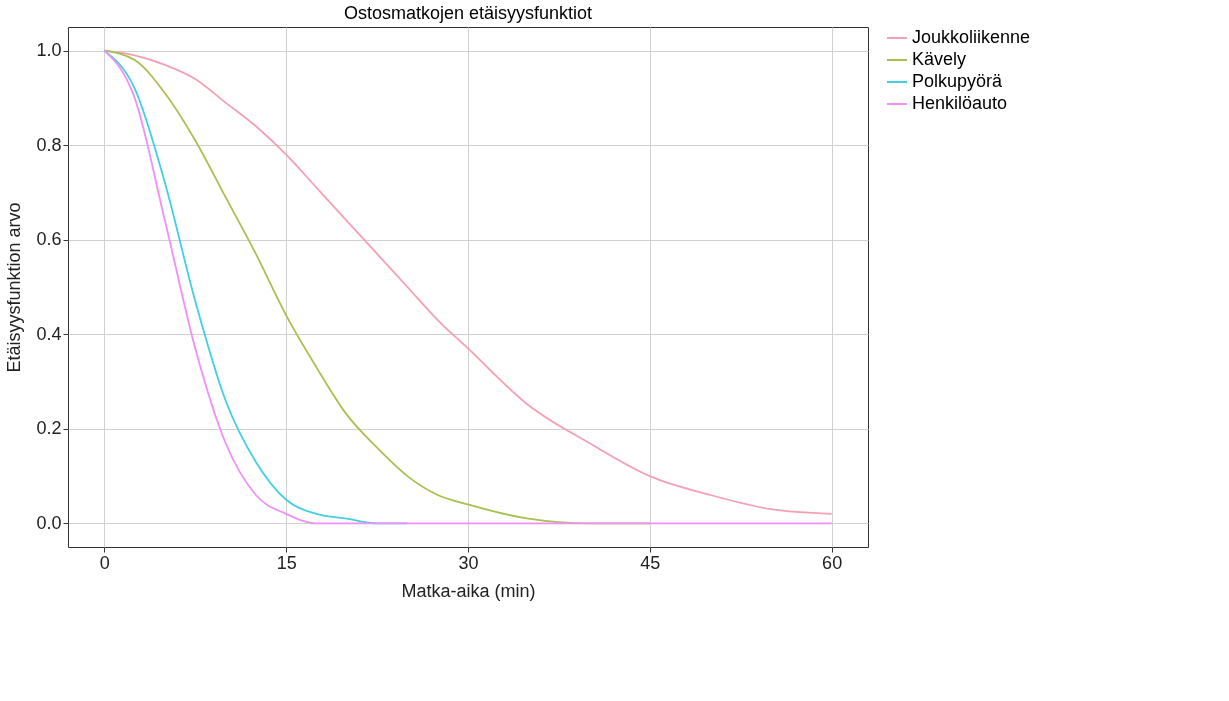 This screenshot has height=701, width=1229. I want to click on legend-label: Joukkoliikenne, so click(971, 37).